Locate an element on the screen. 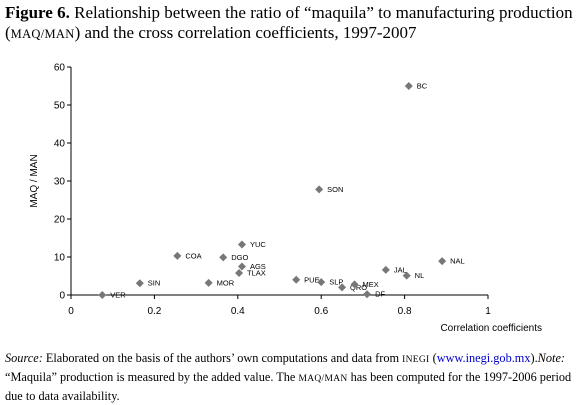 This screenshot has height=405, width=580. y-tick-label: 50 is located at coordinates (60, 106).